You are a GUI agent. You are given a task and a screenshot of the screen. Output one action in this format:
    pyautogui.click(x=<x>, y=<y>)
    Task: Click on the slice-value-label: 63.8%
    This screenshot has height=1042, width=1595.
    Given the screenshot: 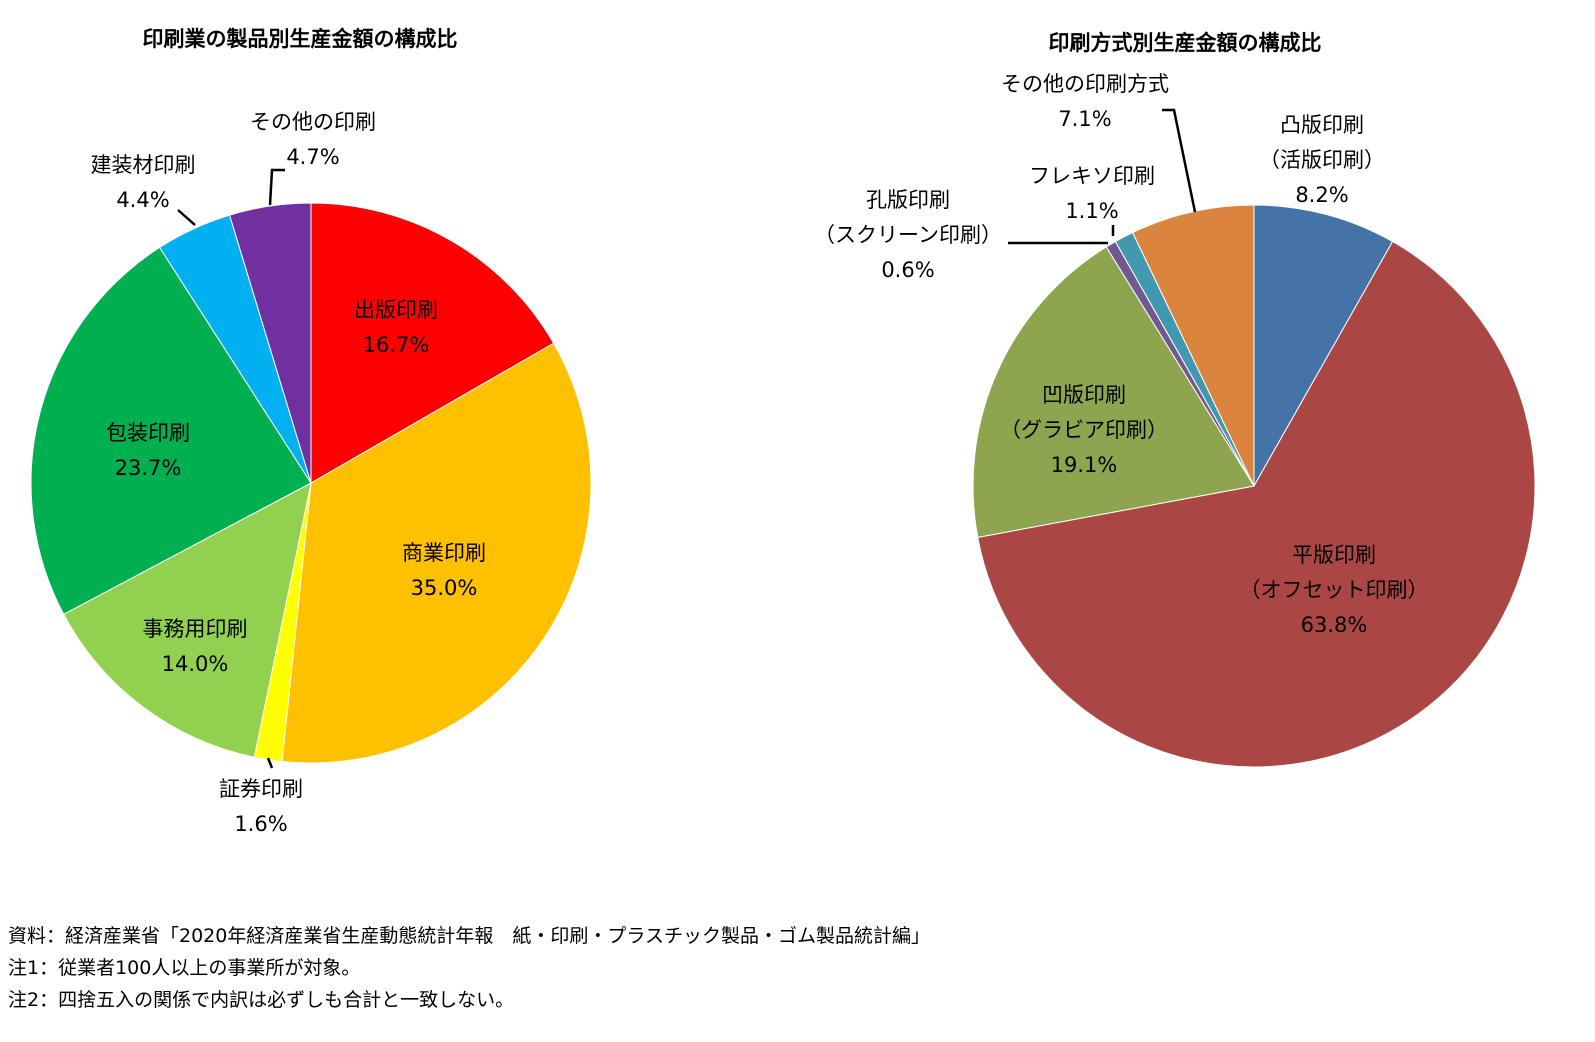 What is the action you would take?
    pyautogui.click(x=1334, y=625)
    